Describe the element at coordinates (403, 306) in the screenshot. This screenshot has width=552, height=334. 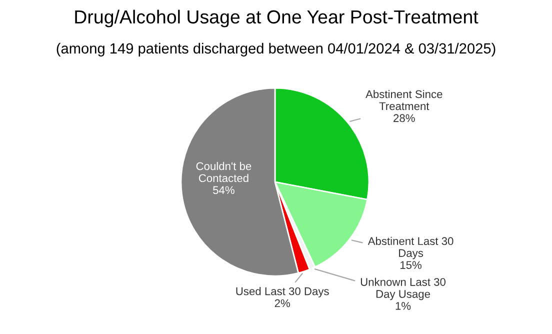
I see `data-label: 1%` at that location.